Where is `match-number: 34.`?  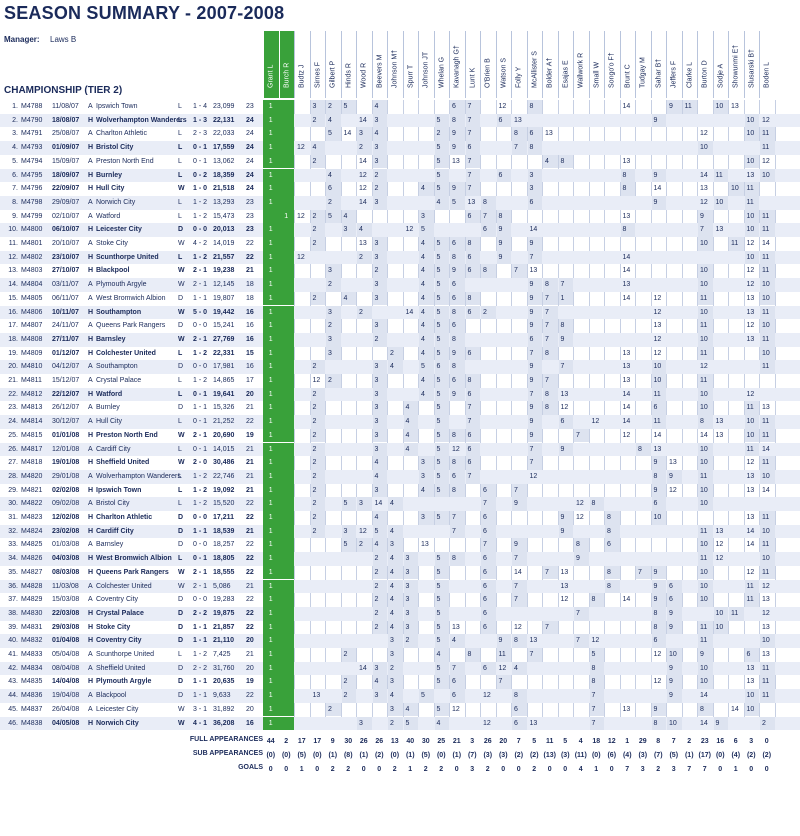
match-number: 34. is located at coordinates (13, 559).